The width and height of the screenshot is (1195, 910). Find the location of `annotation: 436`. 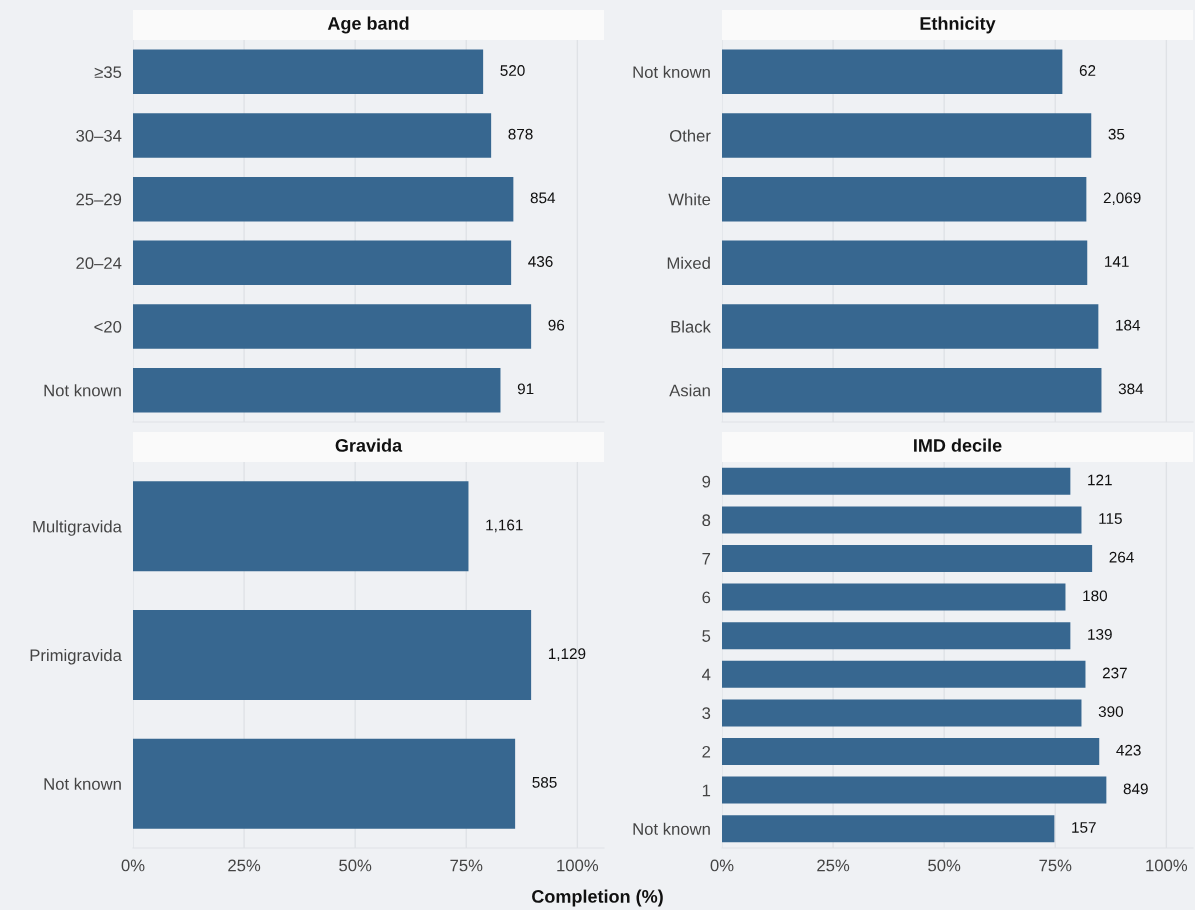

annotation: 436 is located at coordinates (540, 261).